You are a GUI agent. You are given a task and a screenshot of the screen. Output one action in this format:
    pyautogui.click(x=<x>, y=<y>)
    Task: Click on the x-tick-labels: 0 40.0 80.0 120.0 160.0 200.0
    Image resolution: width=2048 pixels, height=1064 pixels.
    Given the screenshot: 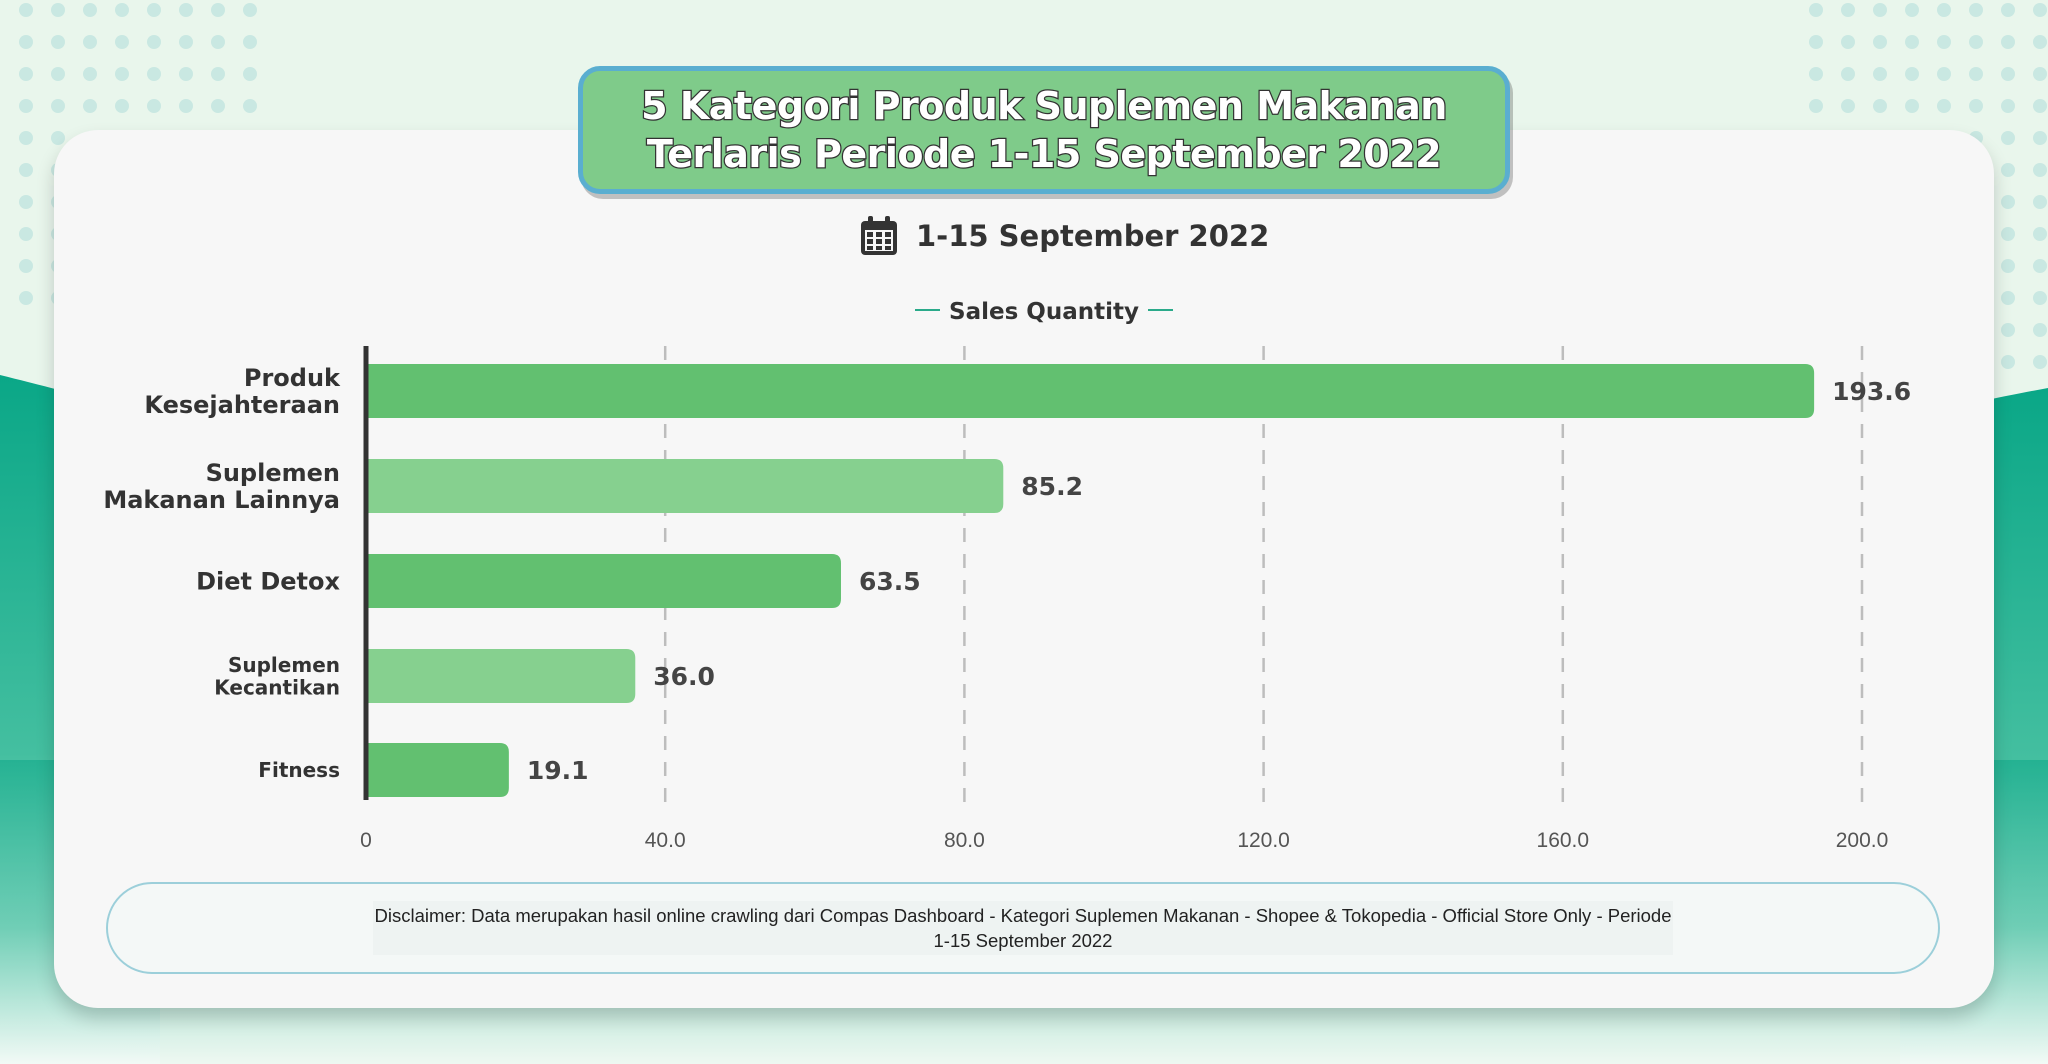 What is the action you would take?
    pyautogui.click(x=1124, y=840)
    